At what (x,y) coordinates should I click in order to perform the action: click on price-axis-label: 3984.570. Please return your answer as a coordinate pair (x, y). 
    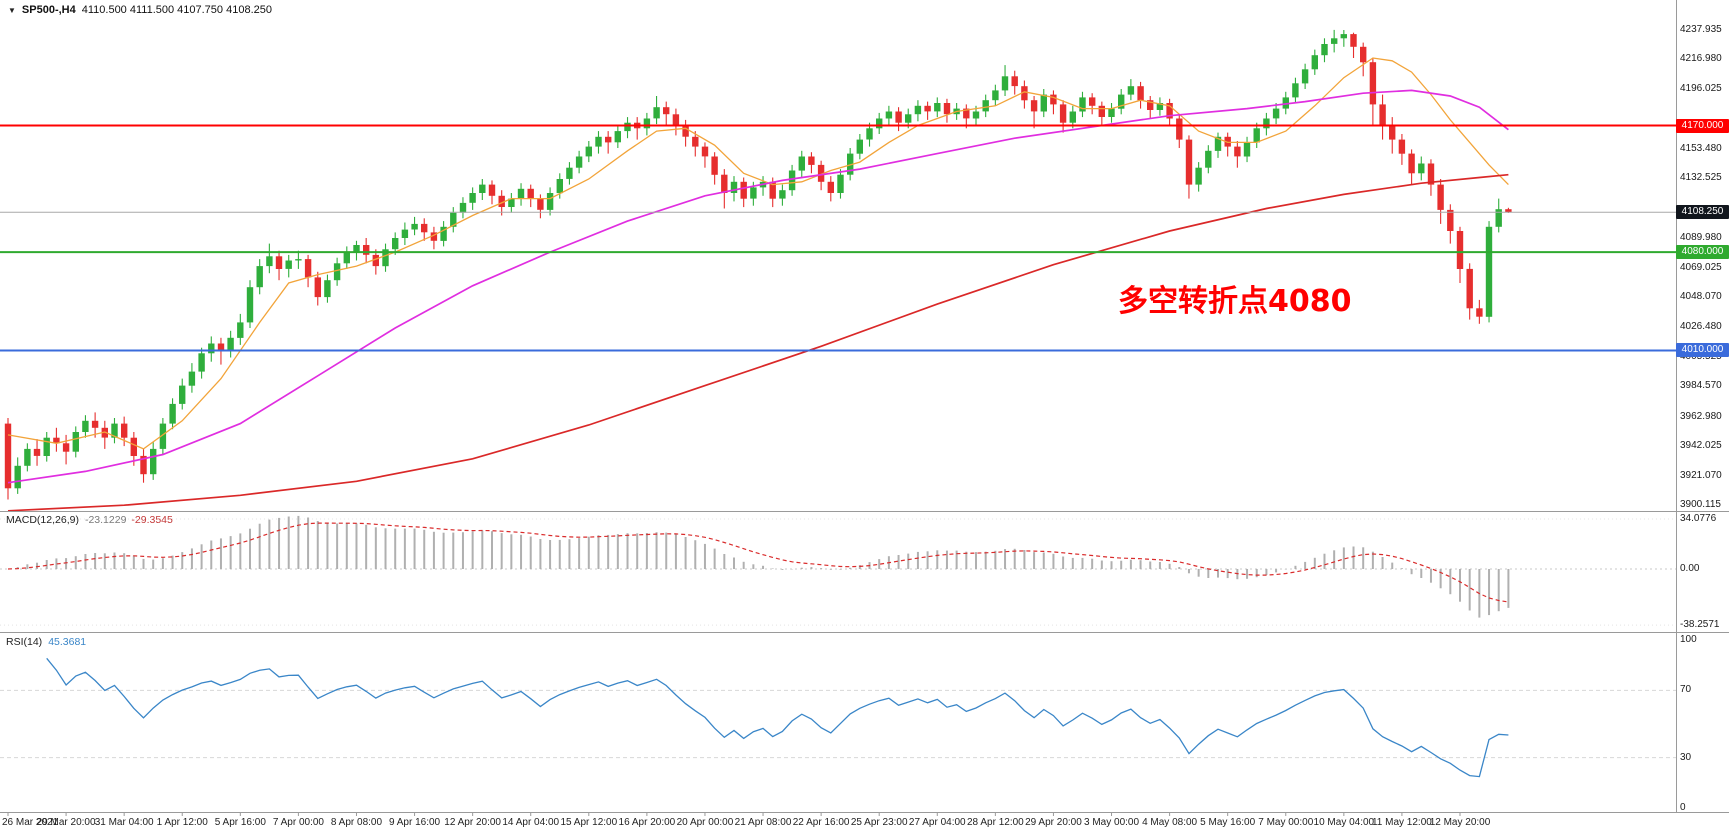
    Looking at the image, I should click on (1701, 386).